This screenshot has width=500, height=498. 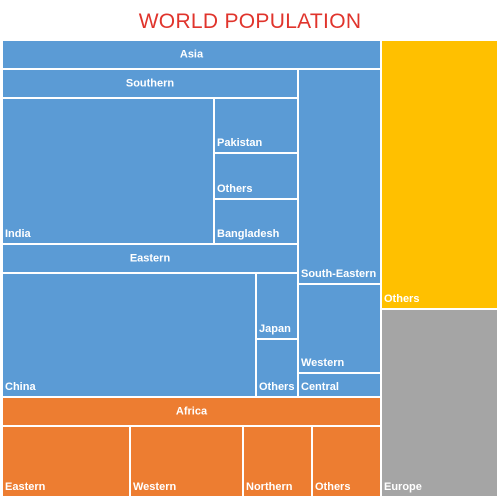 I want to click on treemap-label-africa-others: Others, so click(x=333, y=487).